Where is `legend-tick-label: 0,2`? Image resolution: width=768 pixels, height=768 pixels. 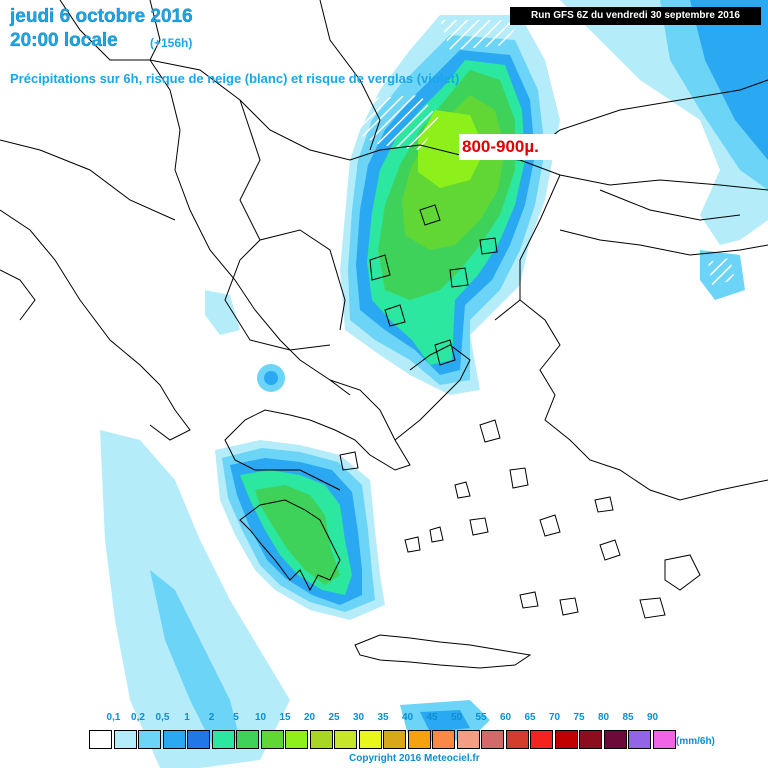 legend-tick-label: 0,2 is located at coordinates (138, 717).